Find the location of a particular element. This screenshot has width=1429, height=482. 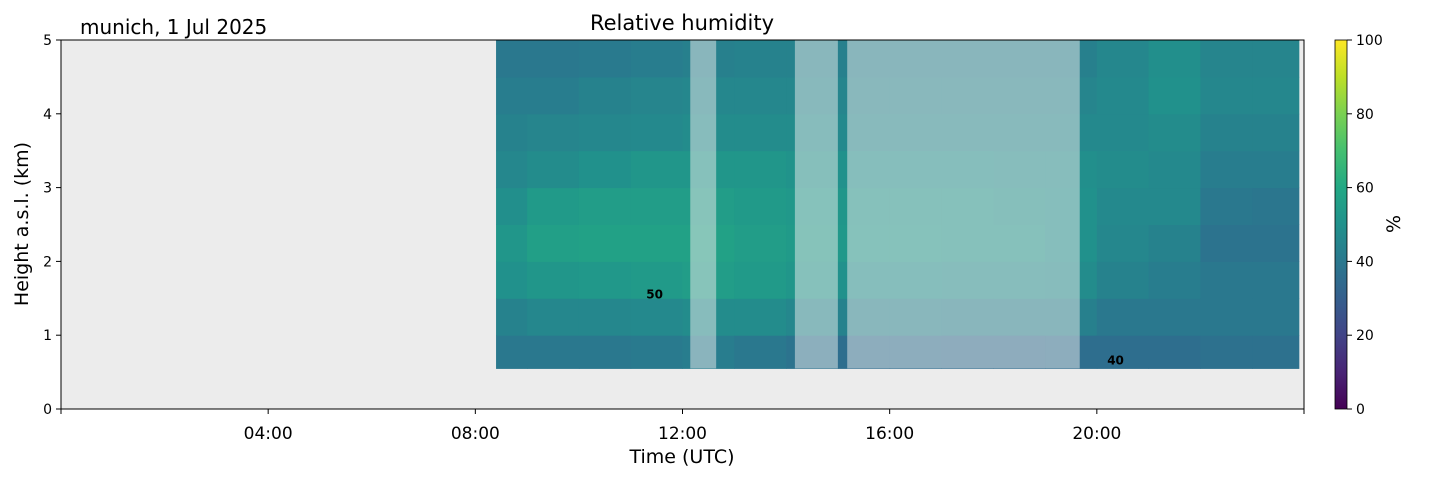

colorbar-tick-label: 40 is located at coordinates (1365, 262).